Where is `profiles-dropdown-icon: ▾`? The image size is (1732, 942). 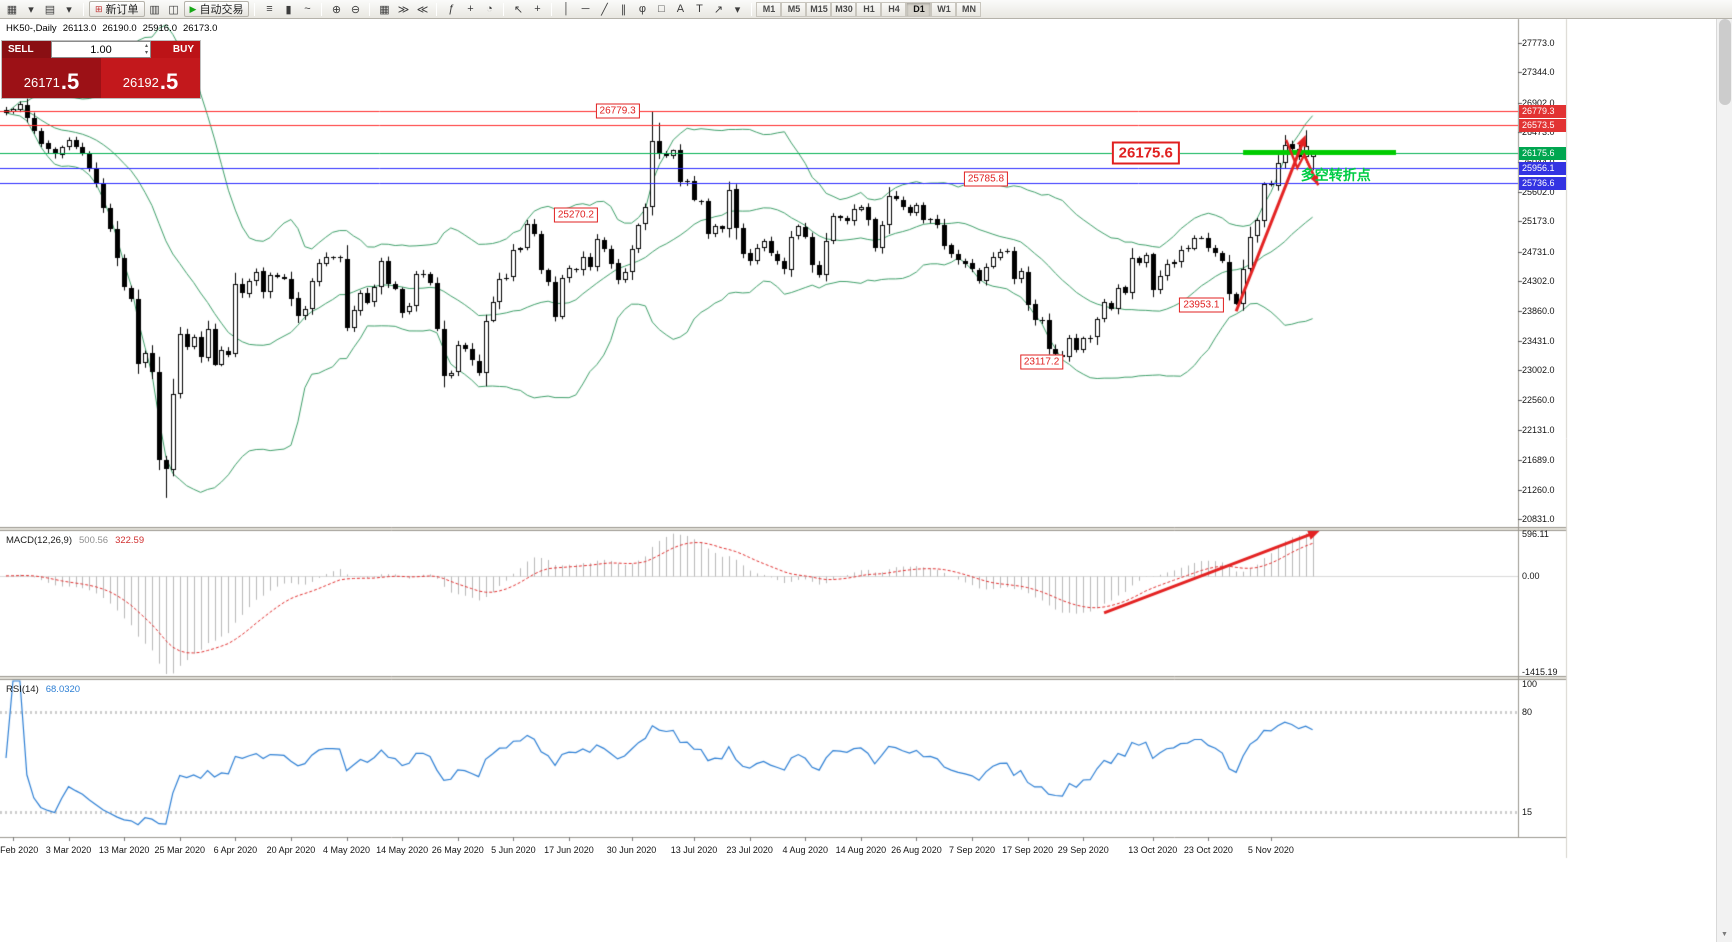
profiles-dropdown-icon: ▾ is located at coordinates (69, 9).